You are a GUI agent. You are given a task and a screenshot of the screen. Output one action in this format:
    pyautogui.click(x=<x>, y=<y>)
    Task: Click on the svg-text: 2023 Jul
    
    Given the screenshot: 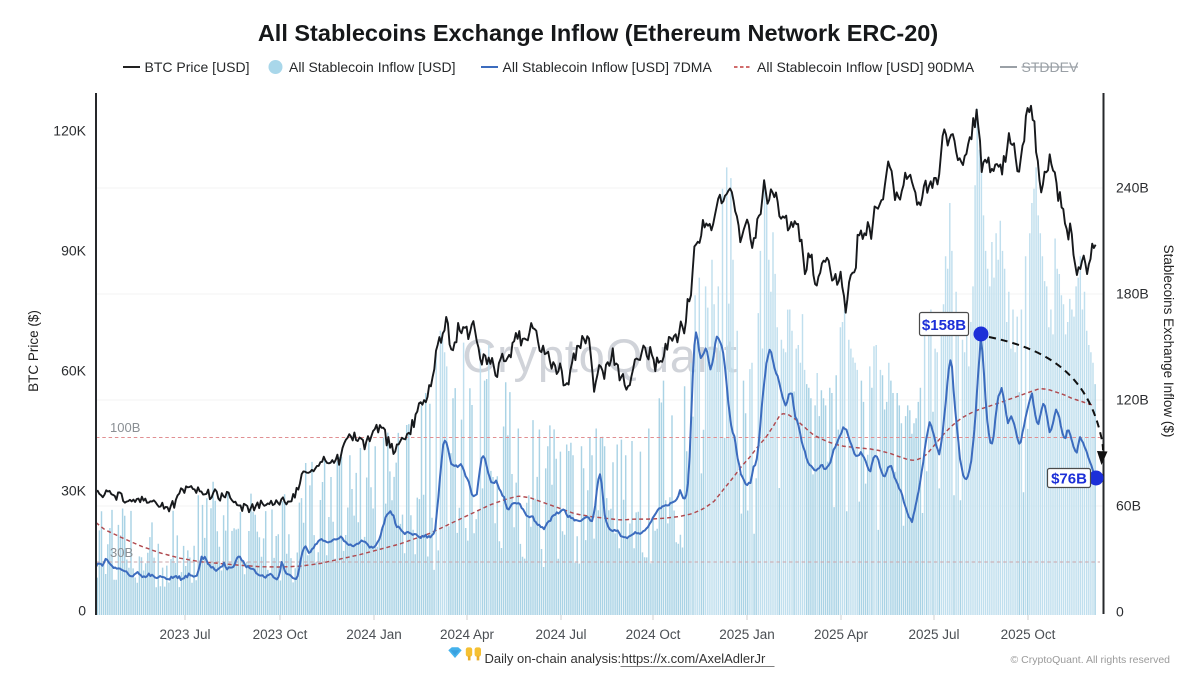 What is the action you would take?
    pyautogui.click(x=184, y=634)
    